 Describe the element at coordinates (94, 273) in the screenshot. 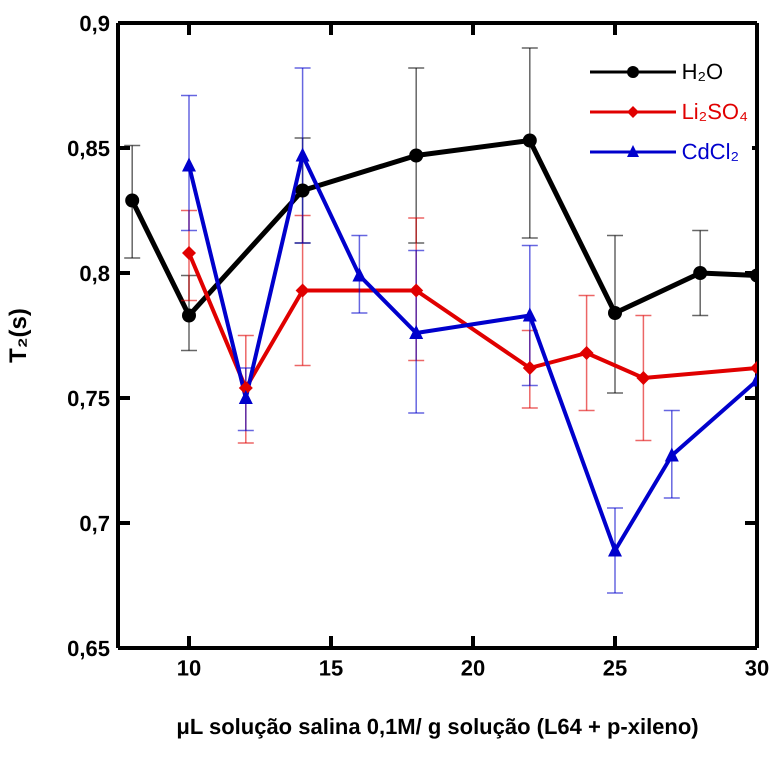

I see `y-tick-label: 0,8` at that location.